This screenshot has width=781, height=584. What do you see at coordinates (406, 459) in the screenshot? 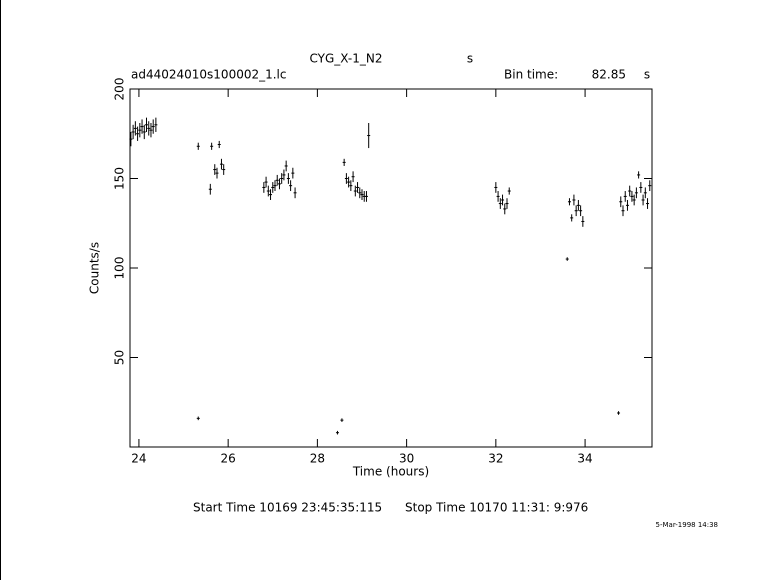
I see `x-tick-label: 30` at bounding box center [406, 459].